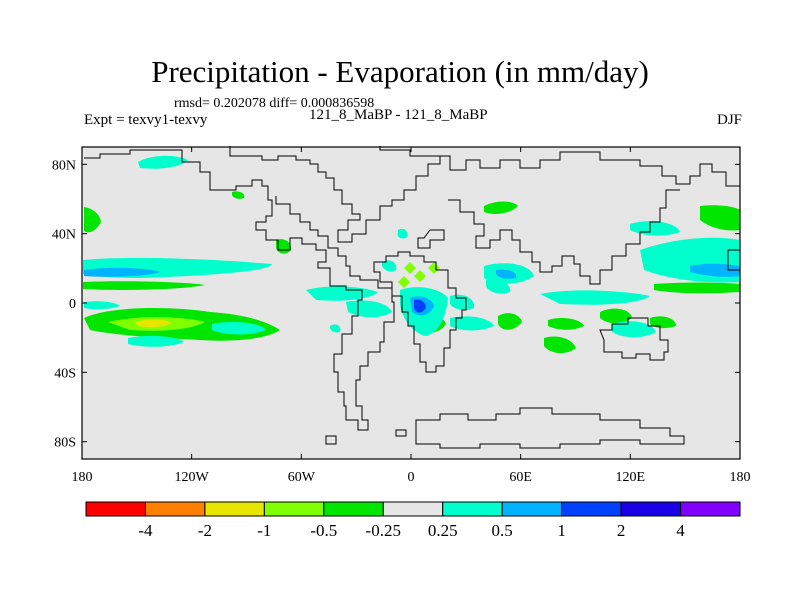  I want to click on colorbar-label: 1, so click(561, 530).